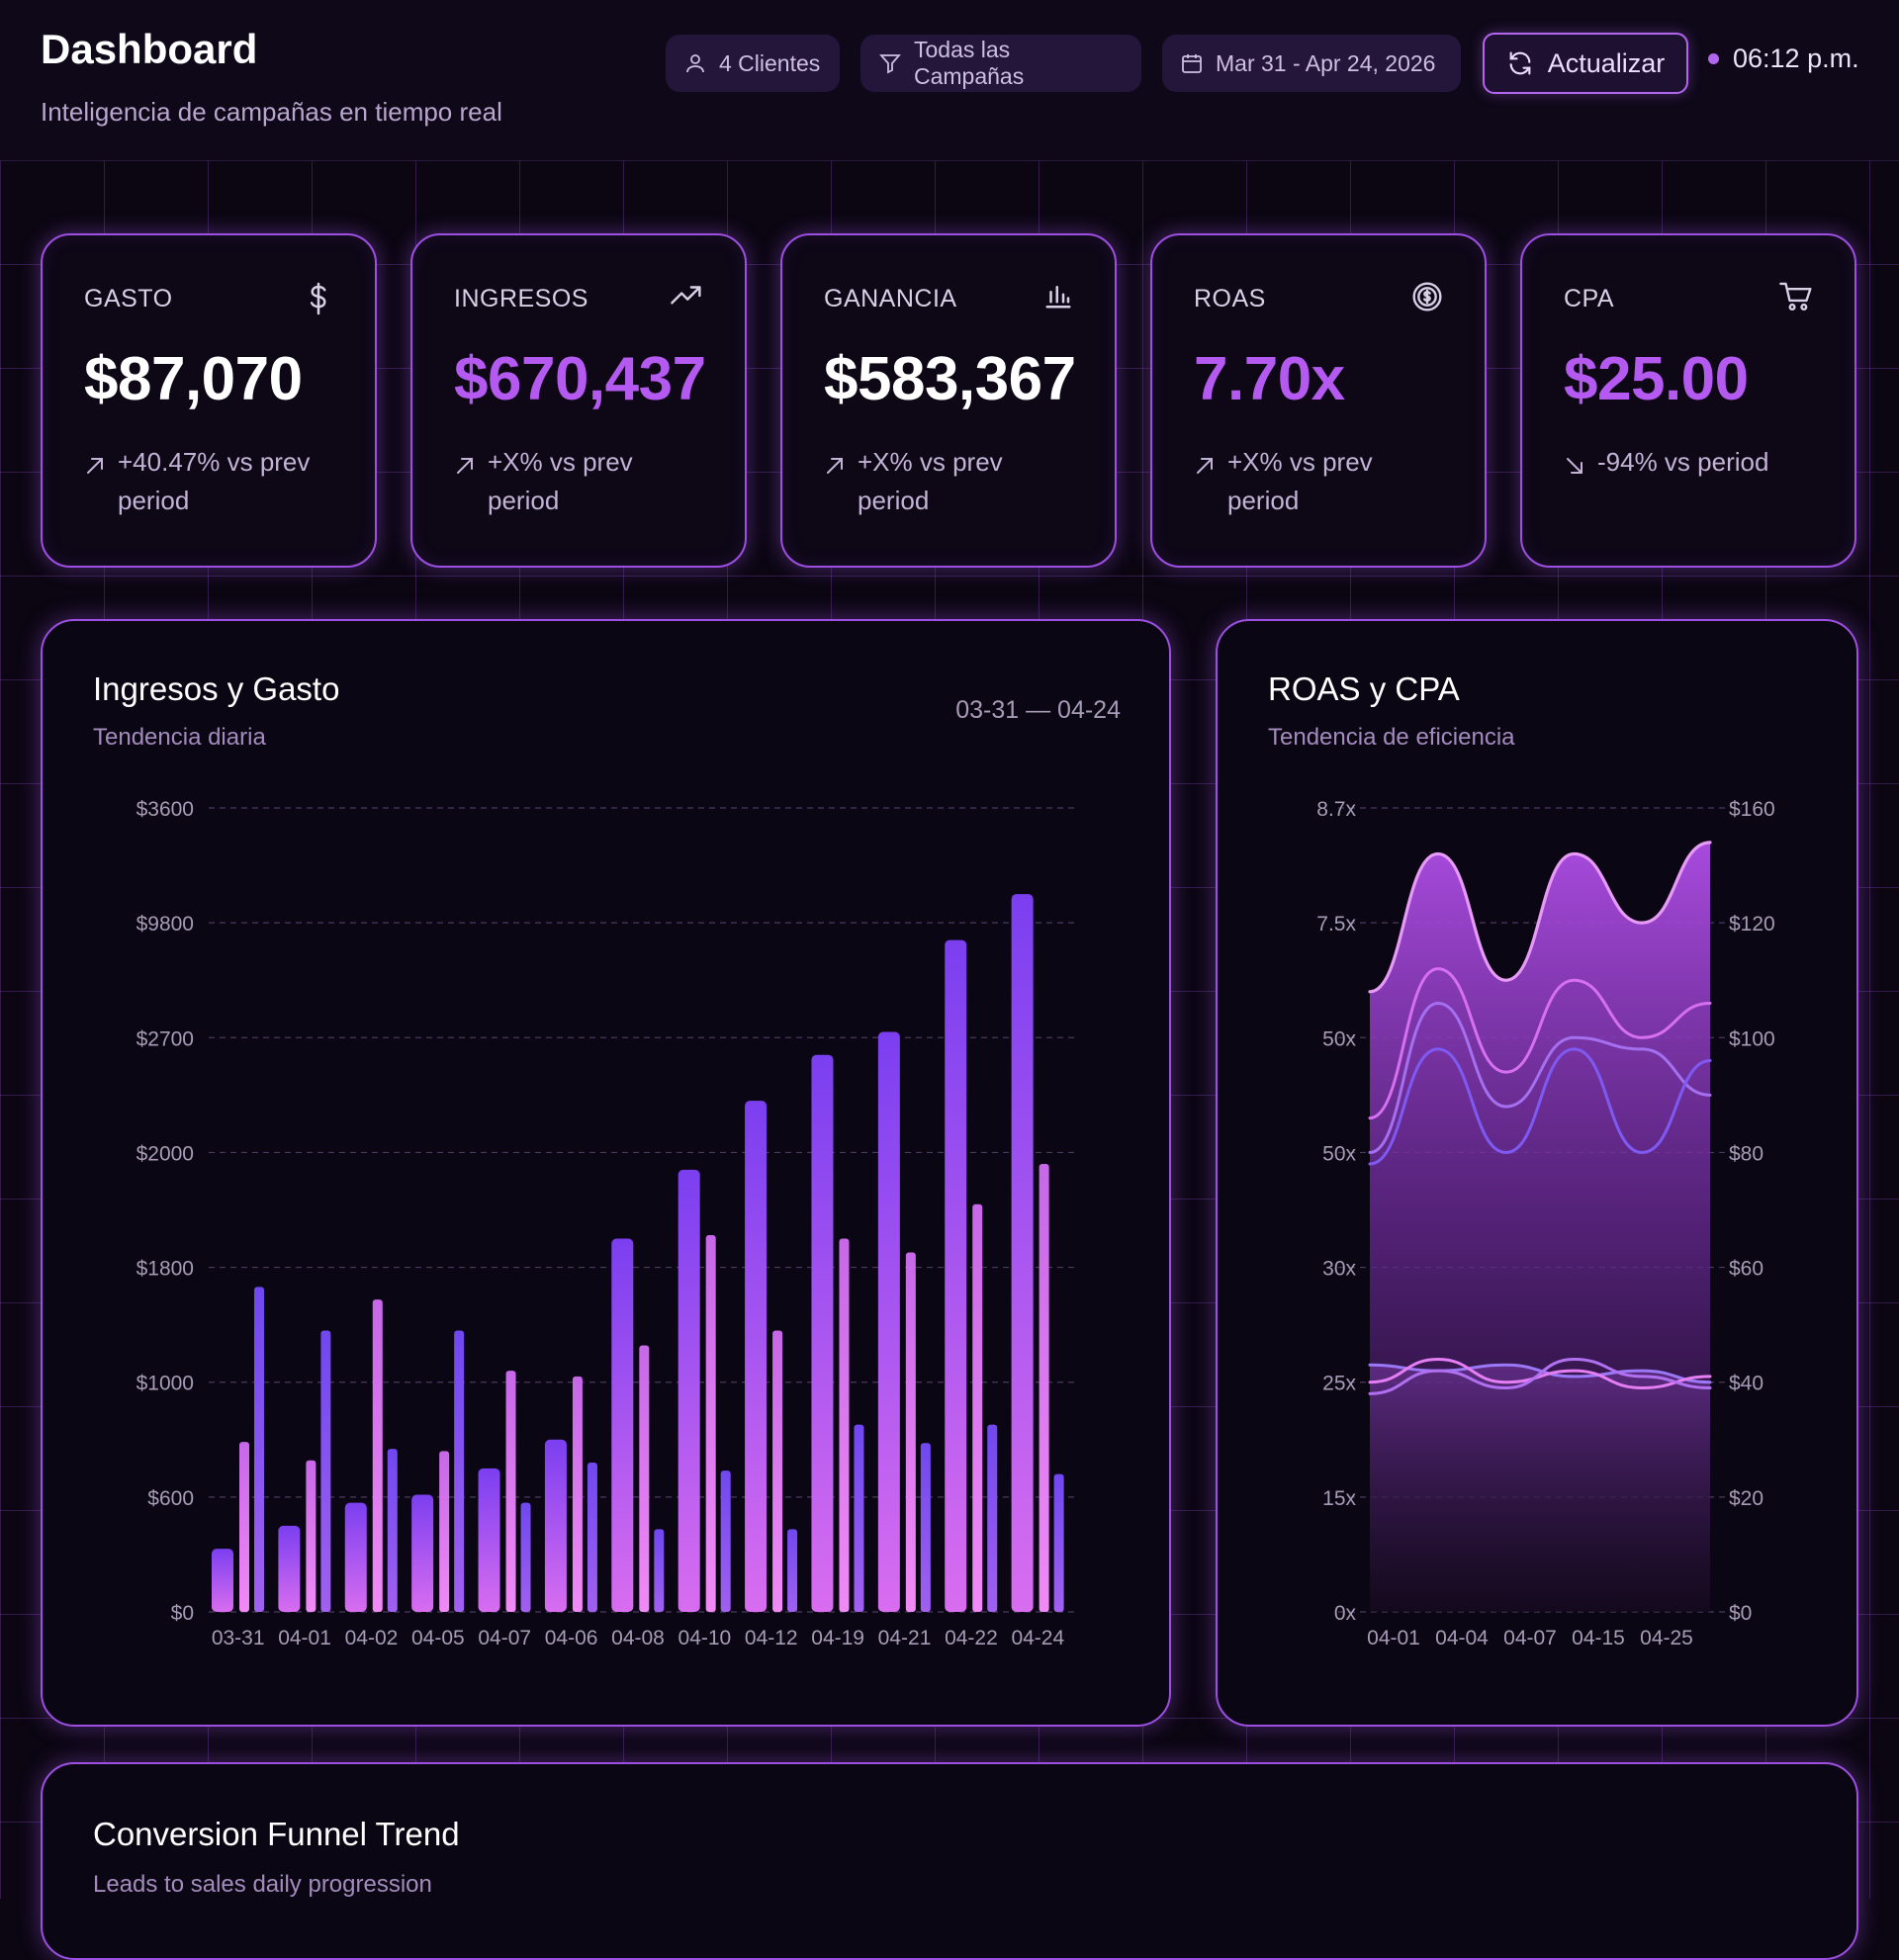 Image resolution: width=1899 pixels, height=1960 pixels. I want to click on coin-icon, so click(1427, 297).